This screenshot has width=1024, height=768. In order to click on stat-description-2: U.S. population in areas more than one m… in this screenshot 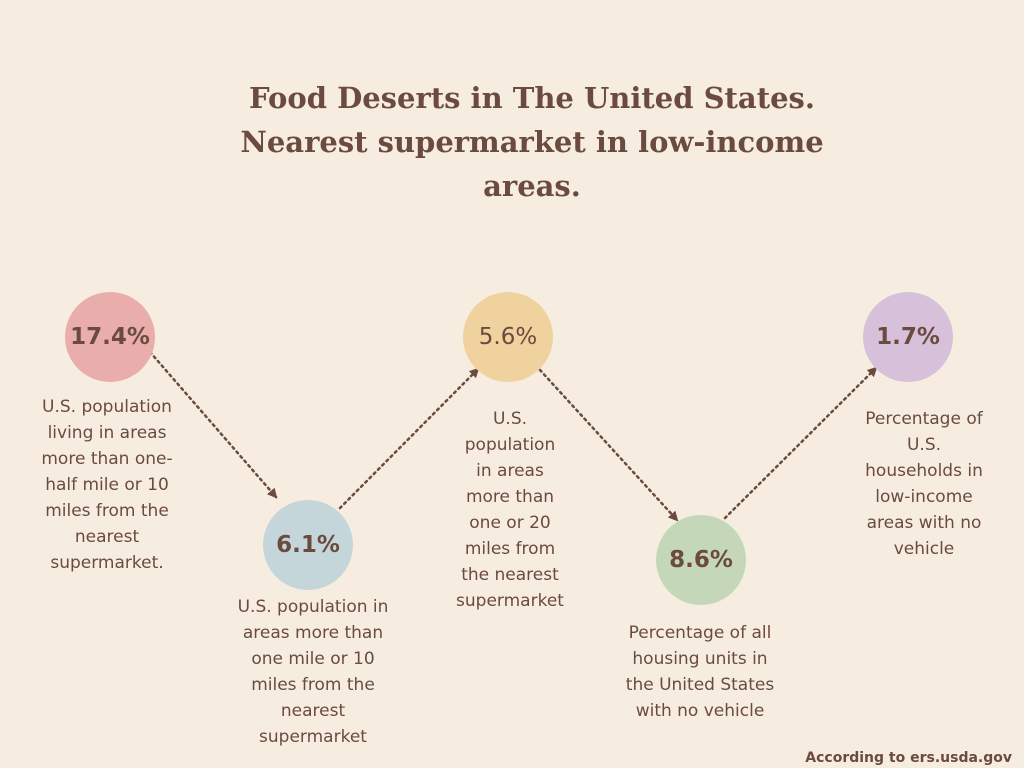, I will do `click(313, 672)`.